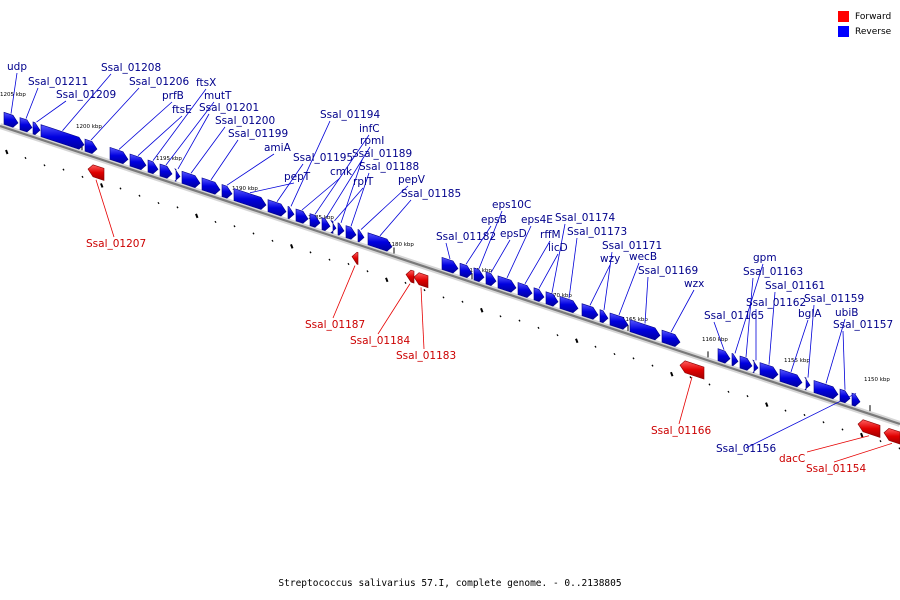 This screenshot has width=900, height=600. What do you see at coordinates (17, 67) in the screenshot?
I see `gene-label-udp: udp` at bounding box center [17, 67].